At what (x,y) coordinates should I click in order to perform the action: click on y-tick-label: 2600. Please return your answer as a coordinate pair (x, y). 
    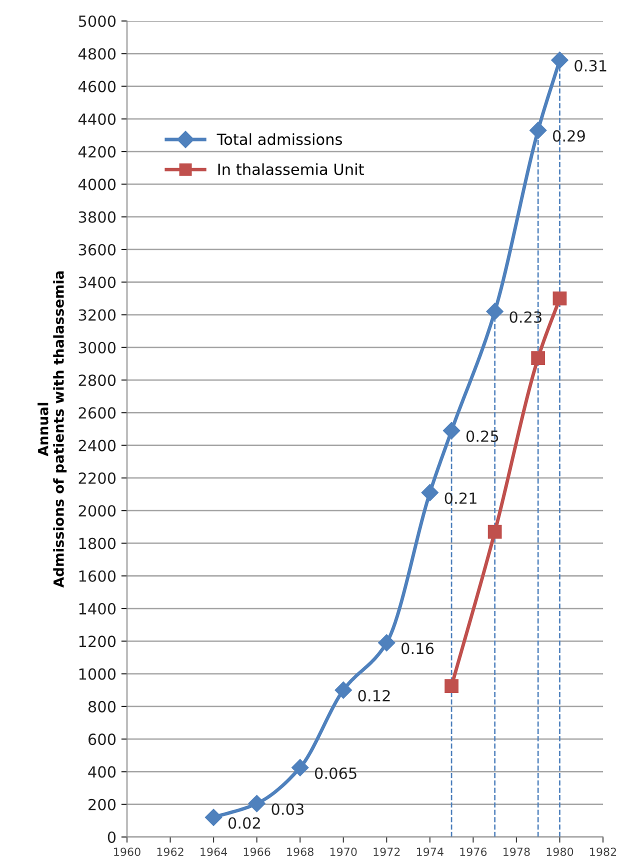
    Looking at the image, I should click on (97, 413).